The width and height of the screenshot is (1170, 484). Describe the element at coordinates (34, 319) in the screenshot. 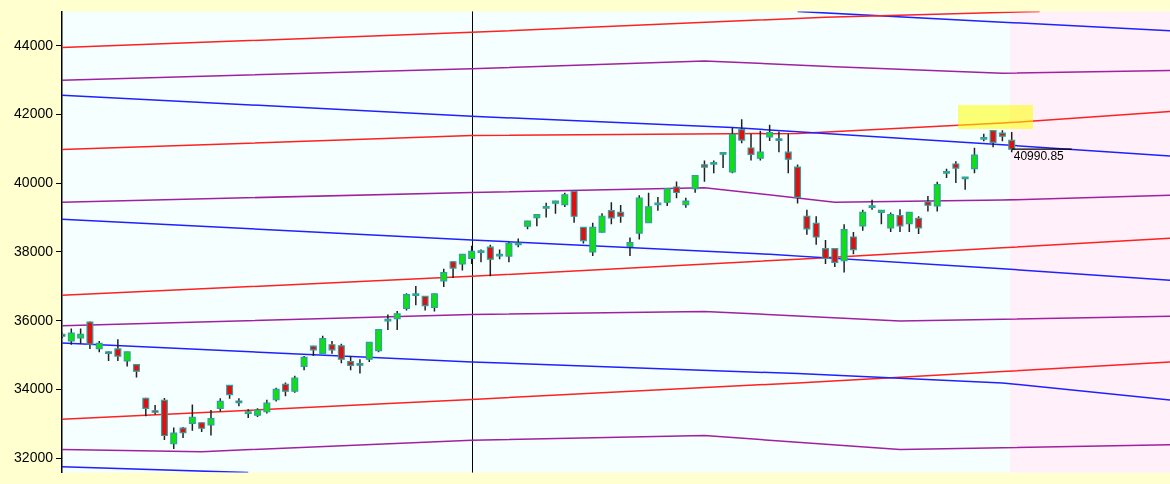

I see `y-tick-label: 36000` at that location.